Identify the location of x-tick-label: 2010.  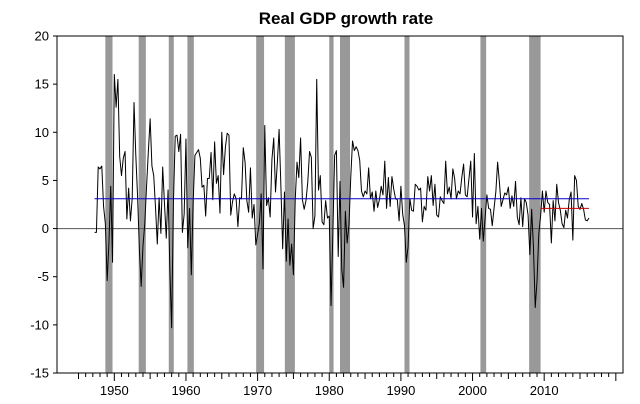
(544, 390).